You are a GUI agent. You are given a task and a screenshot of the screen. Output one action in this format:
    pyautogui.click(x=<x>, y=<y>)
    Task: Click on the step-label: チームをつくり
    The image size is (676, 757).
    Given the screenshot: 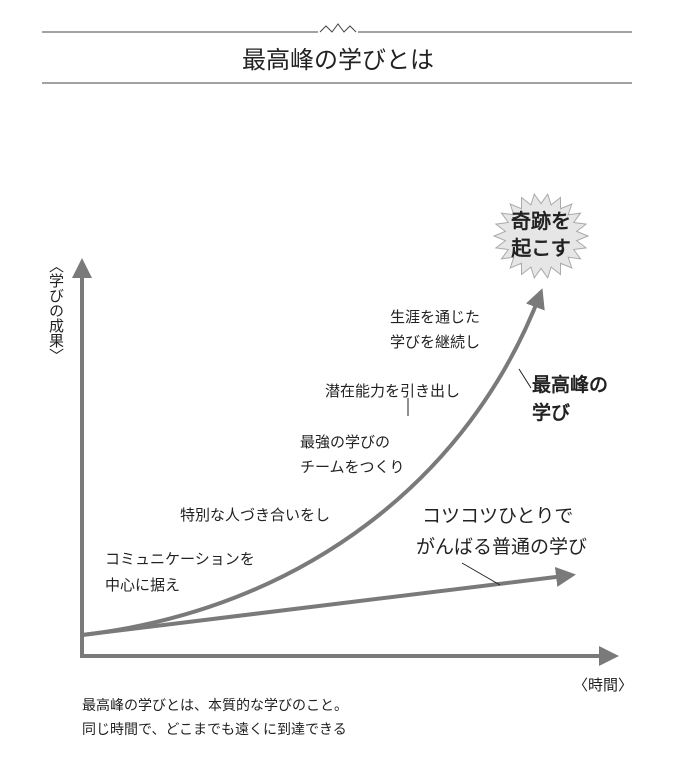 What is the action you would take?
    pyautogui.click(x=352, y=467)
    